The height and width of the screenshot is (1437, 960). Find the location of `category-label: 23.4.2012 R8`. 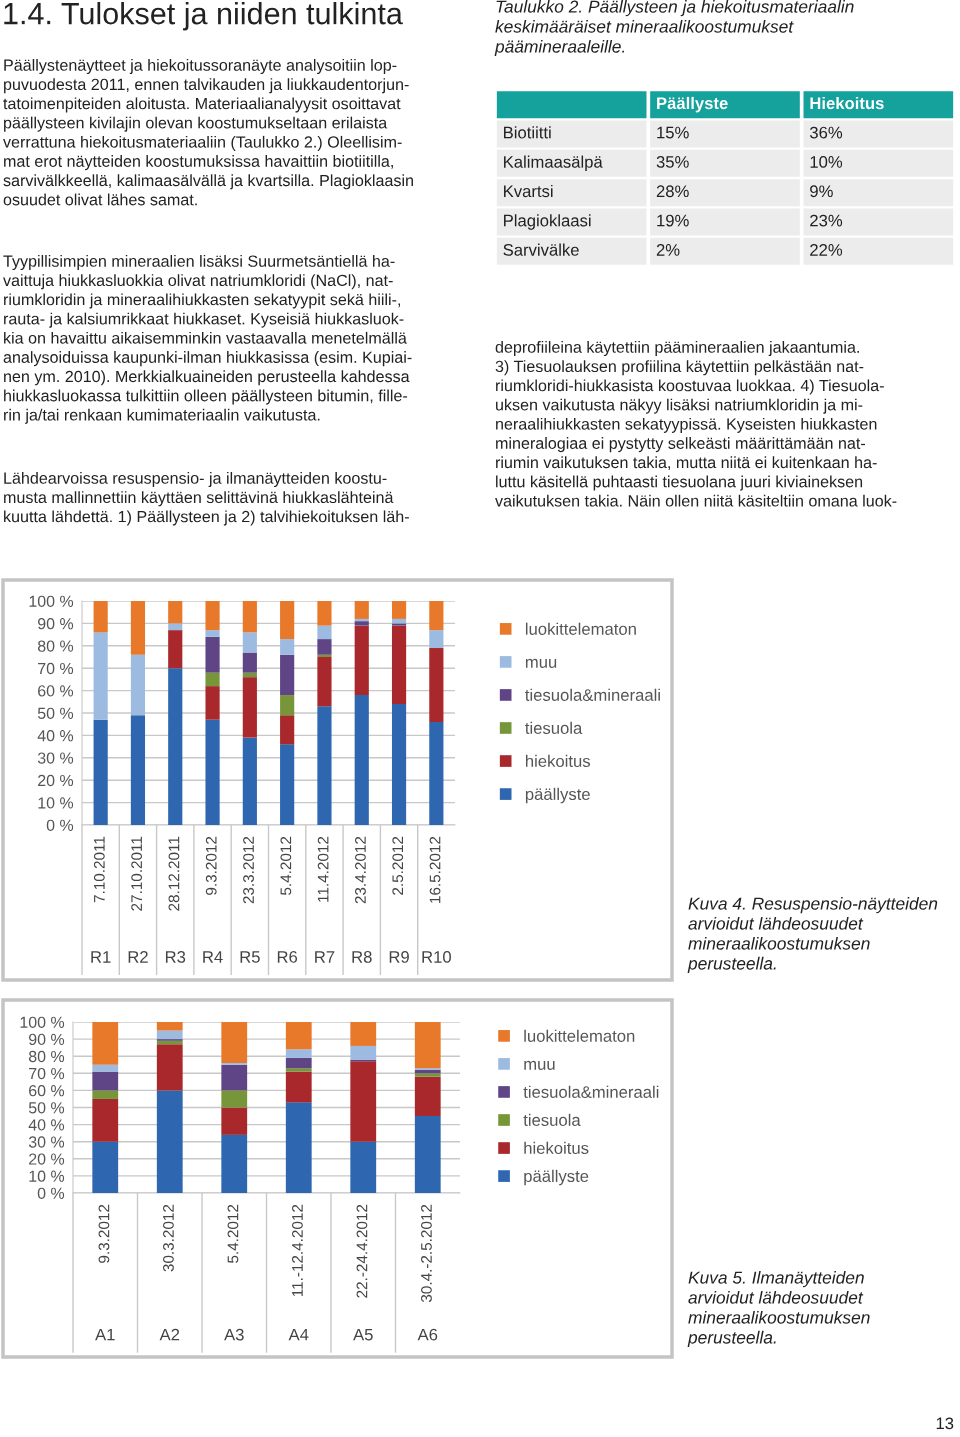

category-label: 23.4.2012 R8 is located at coordinates (362, 899).